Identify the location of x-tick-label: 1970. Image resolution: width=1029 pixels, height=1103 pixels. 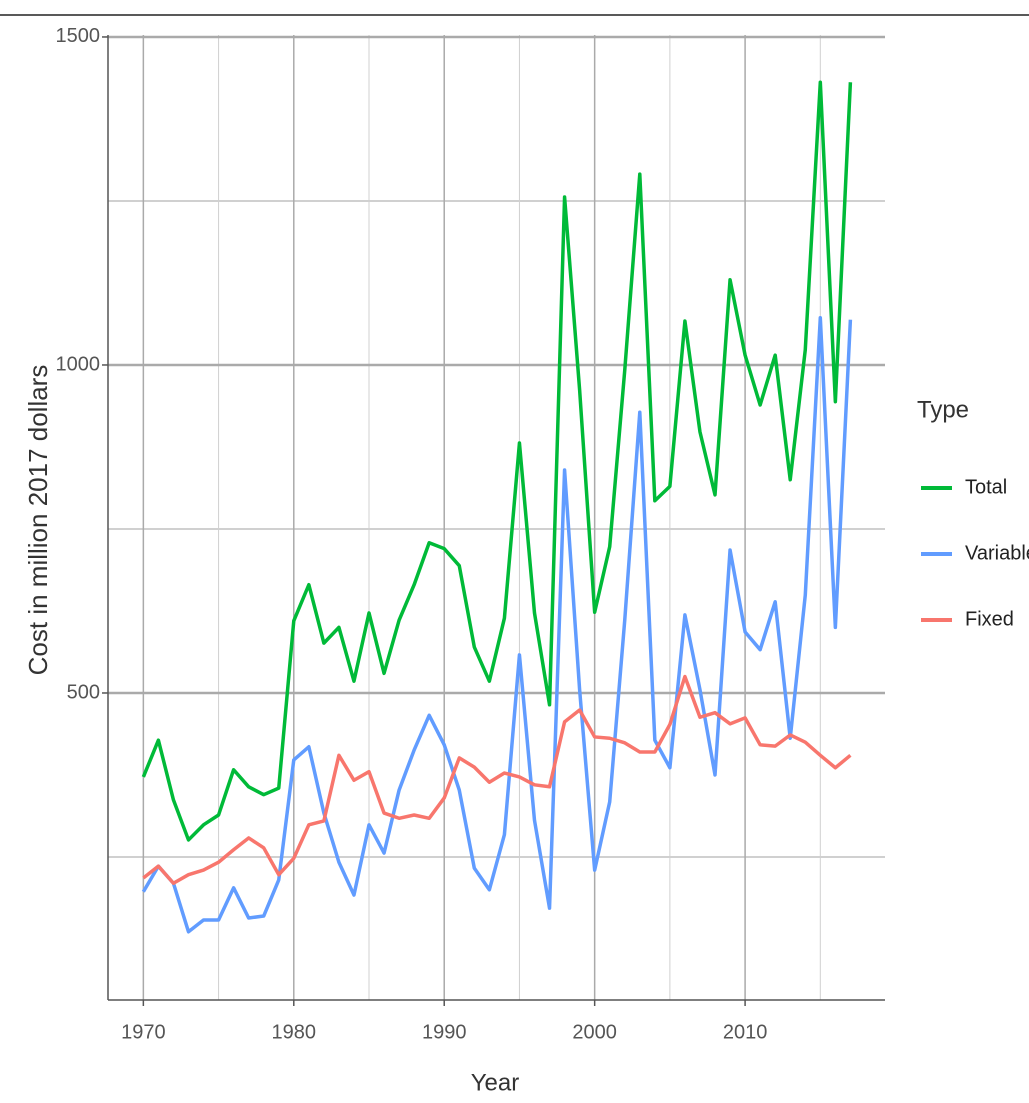
(143, 1032).